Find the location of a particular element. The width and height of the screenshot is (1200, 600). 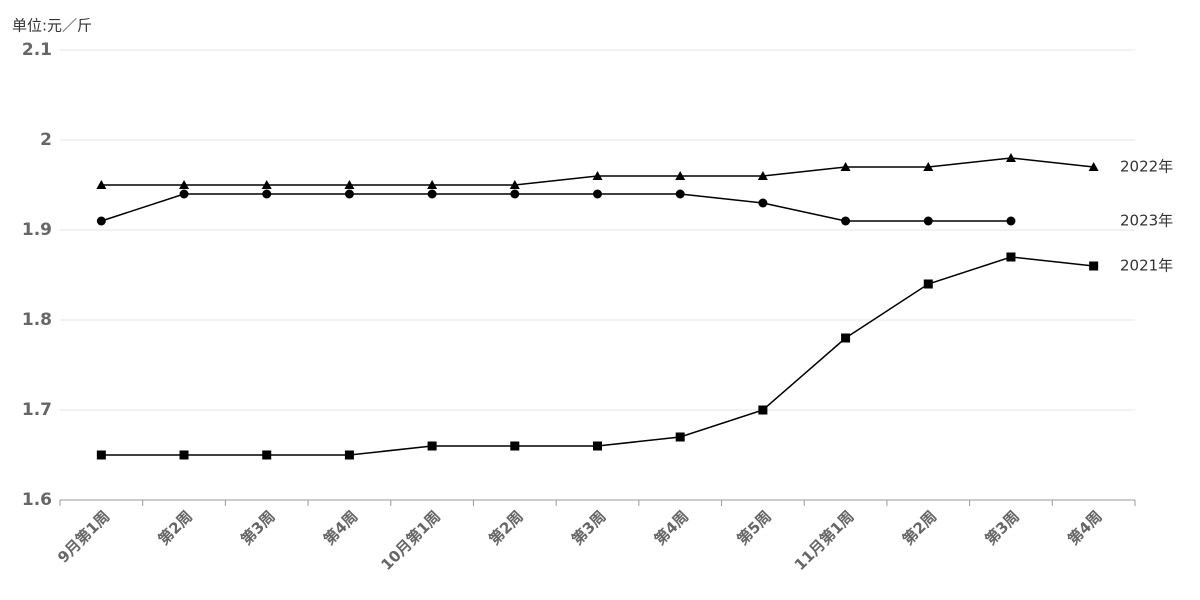

x-tick-label: 11月第1周 is located at coordinates (824, 540).